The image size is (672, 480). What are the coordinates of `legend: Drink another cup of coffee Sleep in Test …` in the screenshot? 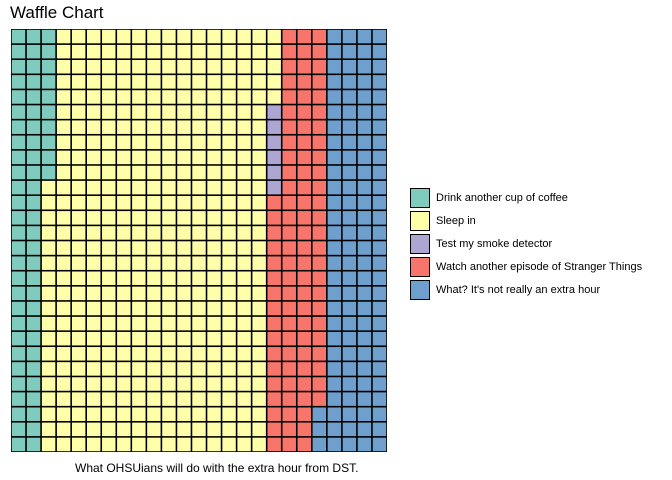 It's located at (526, 243).